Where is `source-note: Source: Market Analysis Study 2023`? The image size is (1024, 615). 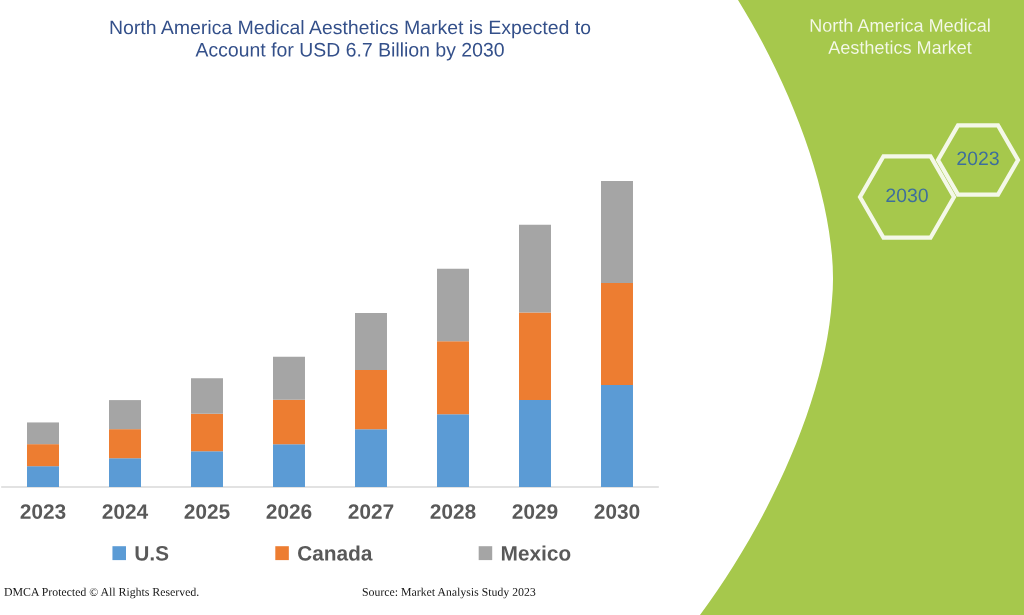
source-note: Source: Market Analysis Study 2023 is located at coordinates (449, 593).